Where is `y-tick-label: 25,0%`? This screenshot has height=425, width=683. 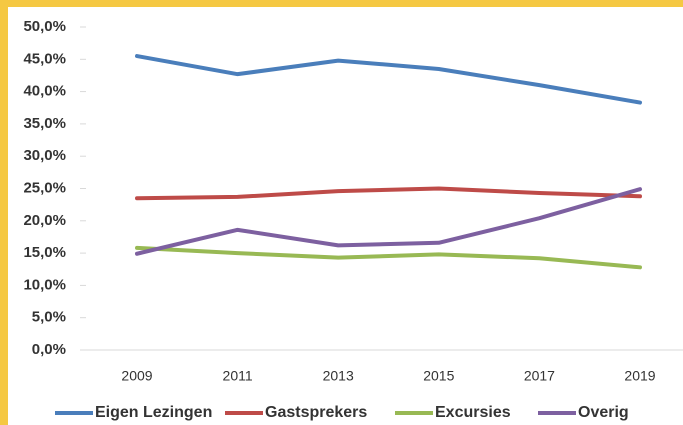
y-tick-label: 25,0% is located at coordinates (44, 187).